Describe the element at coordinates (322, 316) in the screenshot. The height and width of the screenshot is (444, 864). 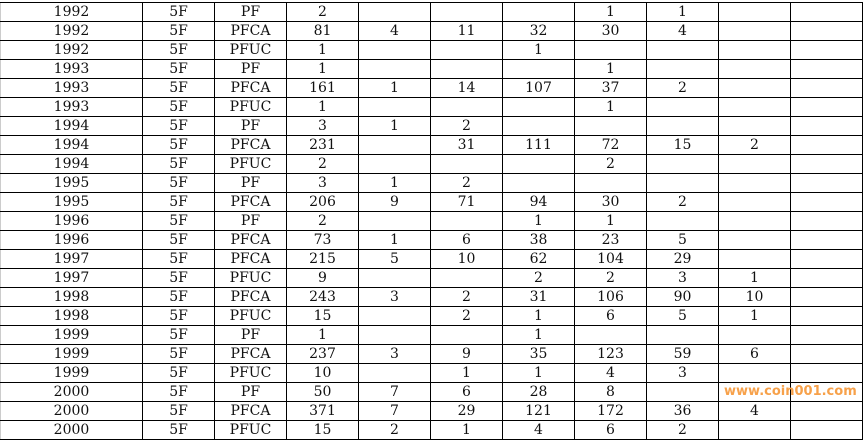
I see `value-cell: 15` at that location.